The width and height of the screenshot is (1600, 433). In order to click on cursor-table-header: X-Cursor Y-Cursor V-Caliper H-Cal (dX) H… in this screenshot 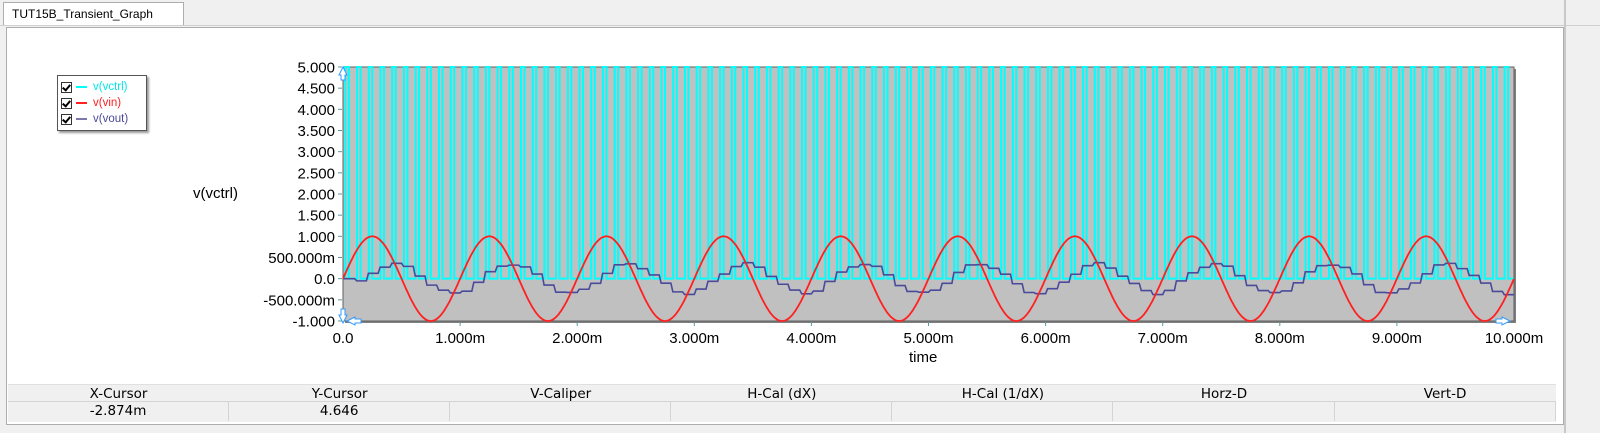, I will do `click(782, 393)`.